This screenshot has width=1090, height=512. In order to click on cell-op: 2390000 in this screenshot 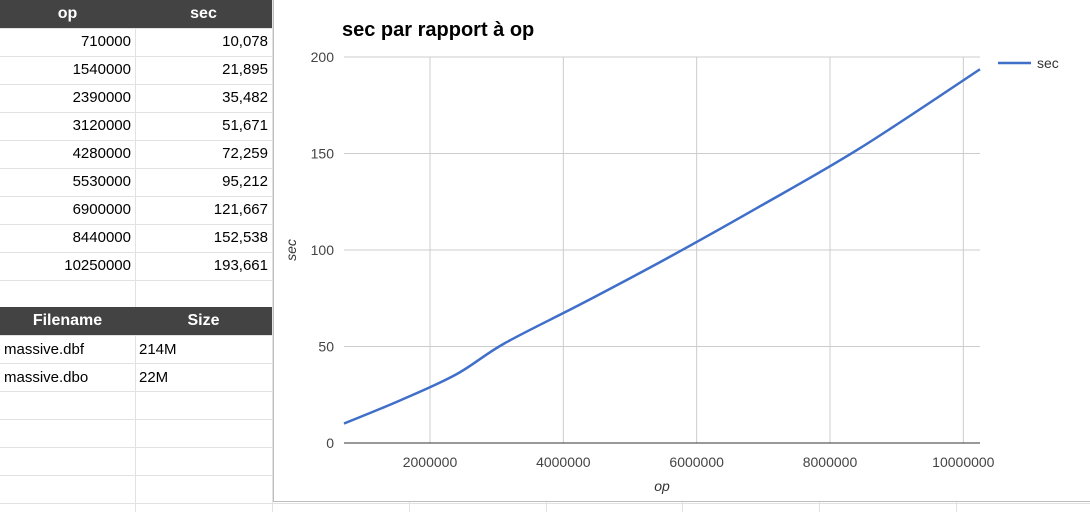, I will do `click(101, 97)`.